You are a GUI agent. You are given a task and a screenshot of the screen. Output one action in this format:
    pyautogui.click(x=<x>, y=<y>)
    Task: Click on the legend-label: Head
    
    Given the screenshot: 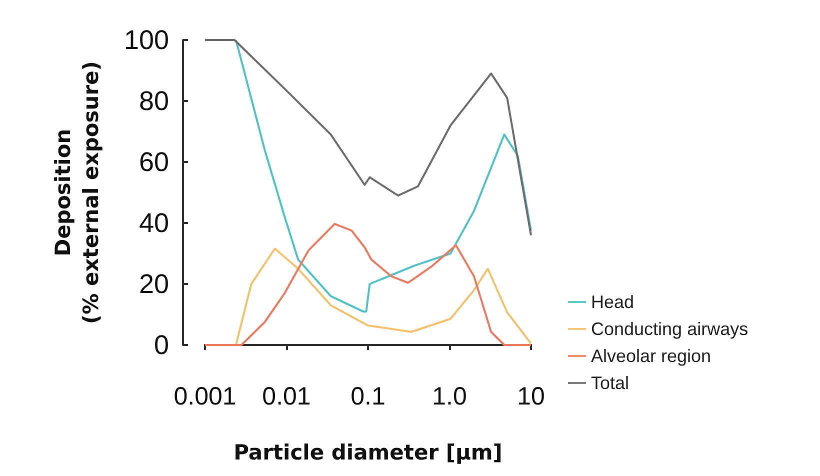 What is the action you would take?
    pyautogui.click(x=612, y=302)
    